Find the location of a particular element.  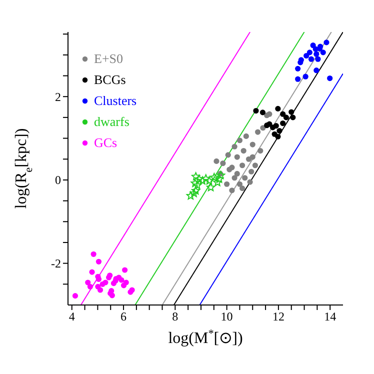

x-tick-label: 6 is located at coordinates (123, 317).